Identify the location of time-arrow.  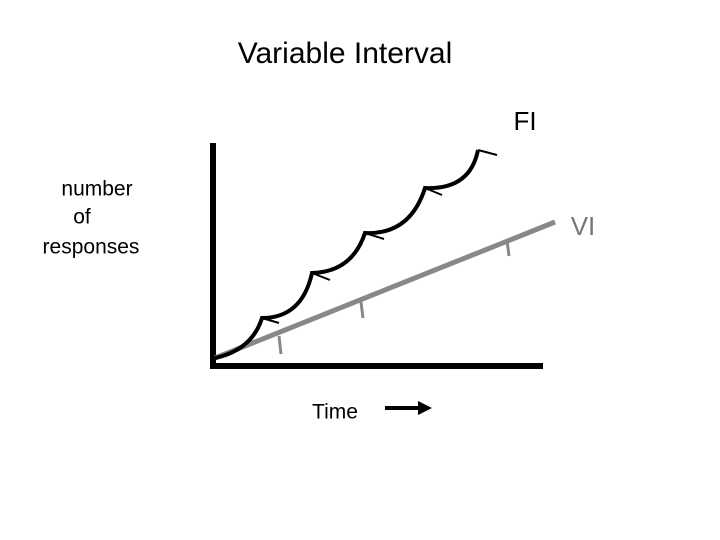
(408, 408).